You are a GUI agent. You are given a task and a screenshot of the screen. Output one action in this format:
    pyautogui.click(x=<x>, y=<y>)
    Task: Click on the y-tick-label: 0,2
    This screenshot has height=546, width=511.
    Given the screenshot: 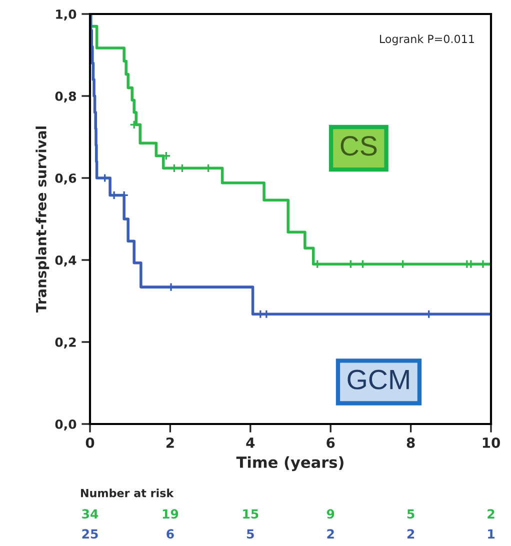 What is the action you would take?
    pyautogui.click(x=65, y=343)
    